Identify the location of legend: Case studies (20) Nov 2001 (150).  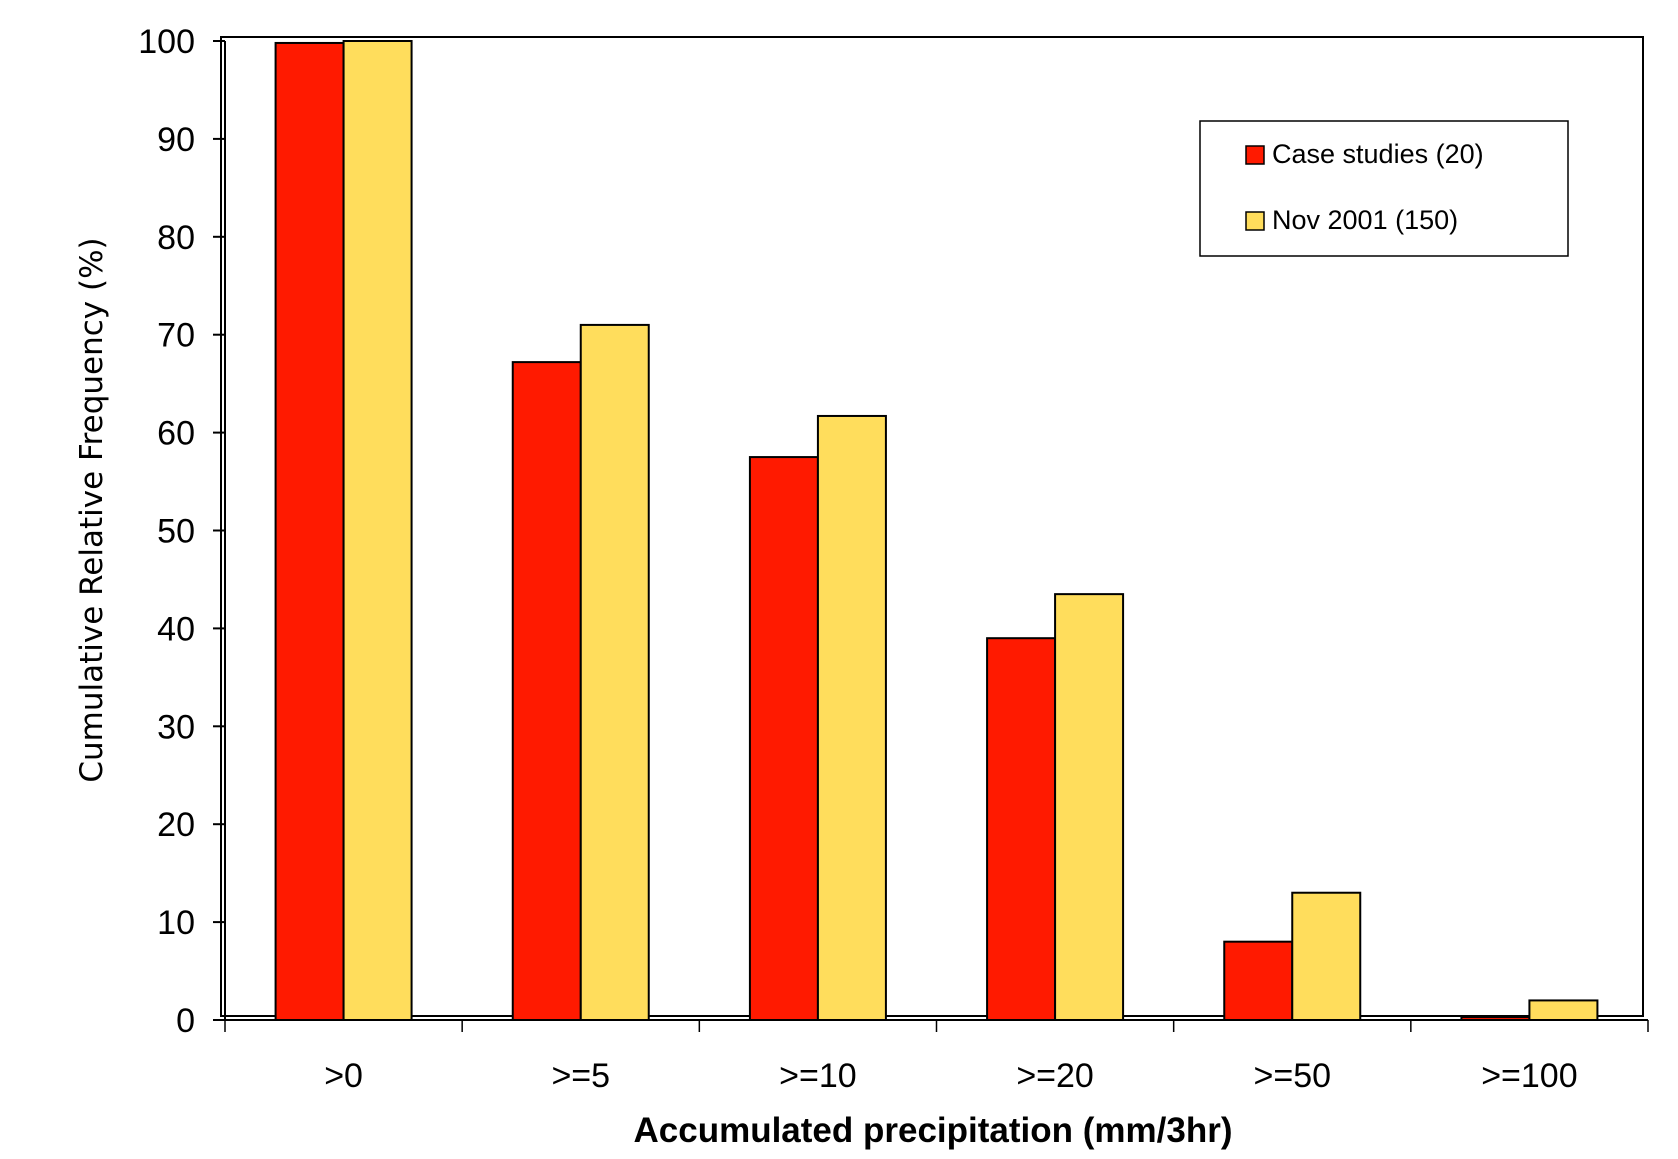
(1384, 188).